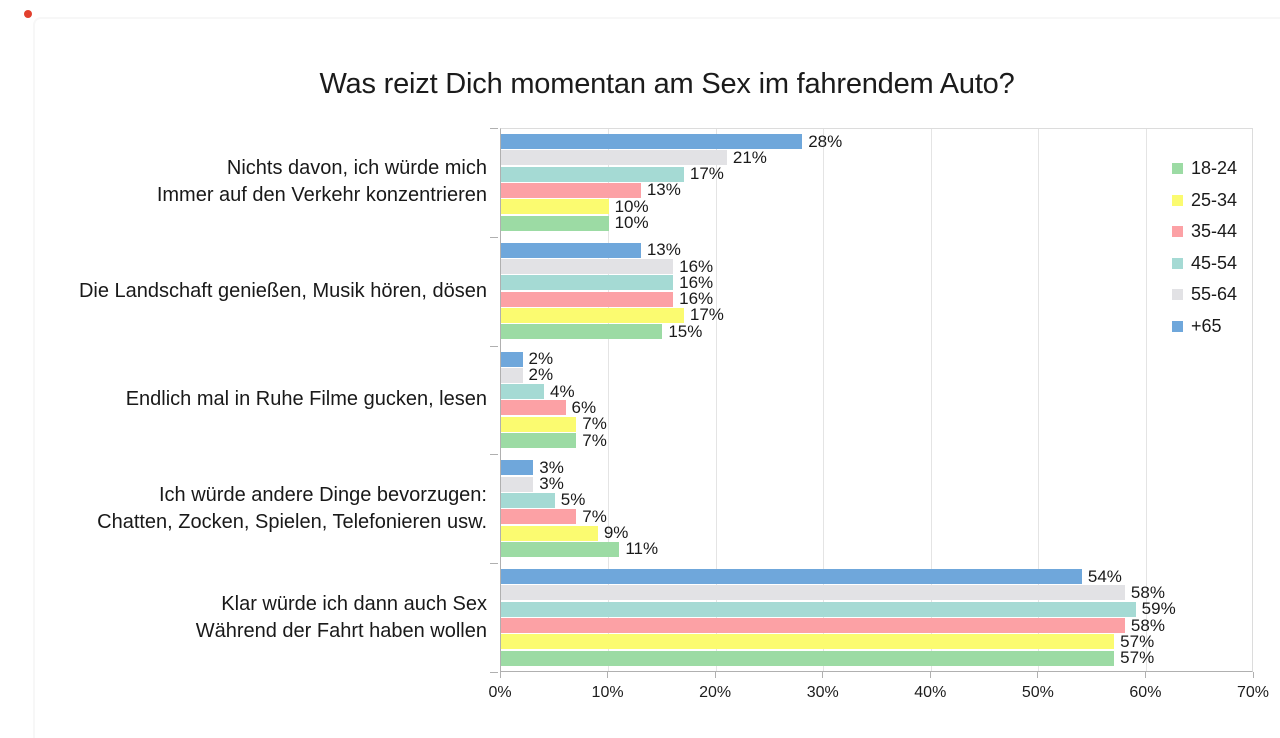  What do you see at coordinates (1037, 692) in the screenshot?
I see `x-tick-label: 50%` at bounding box center [1037, 692].